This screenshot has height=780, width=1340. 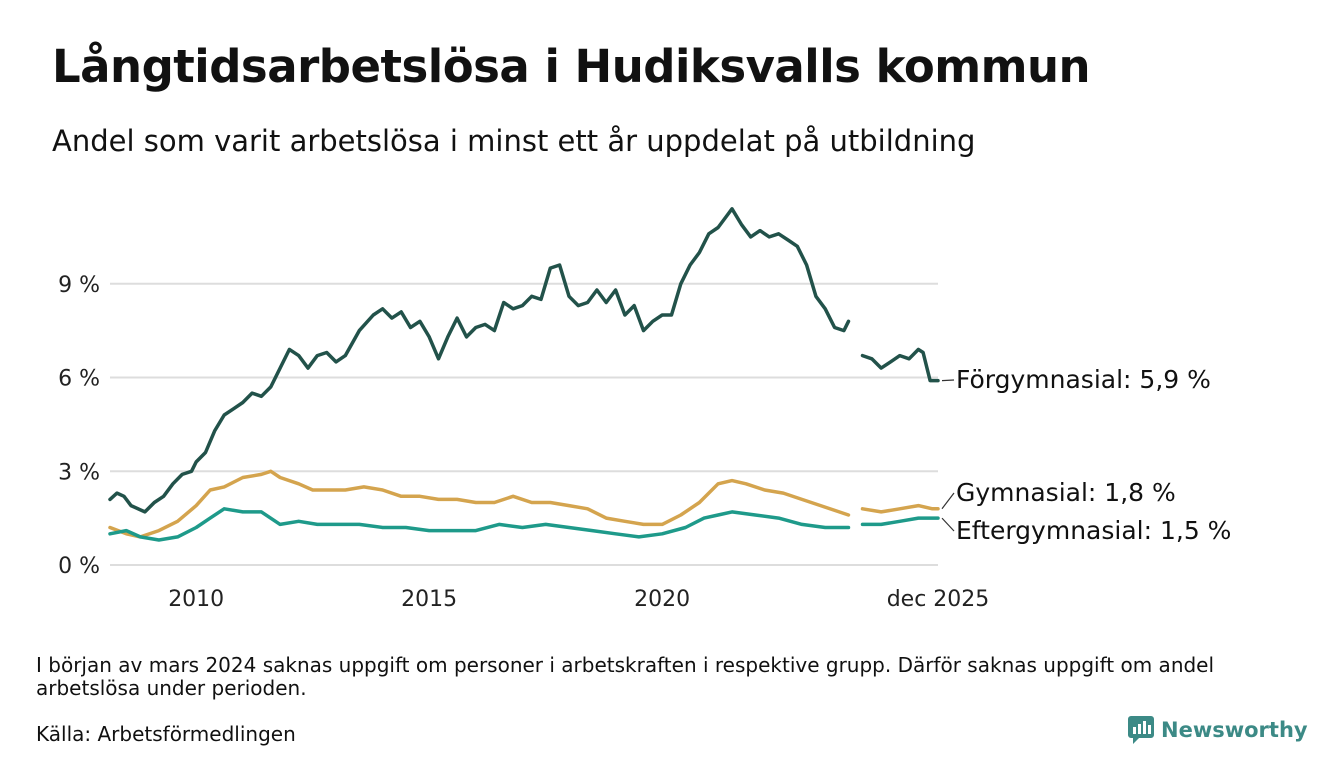 I want to click on bar-chart-bubble-icon, so click(x=1141, y=730).